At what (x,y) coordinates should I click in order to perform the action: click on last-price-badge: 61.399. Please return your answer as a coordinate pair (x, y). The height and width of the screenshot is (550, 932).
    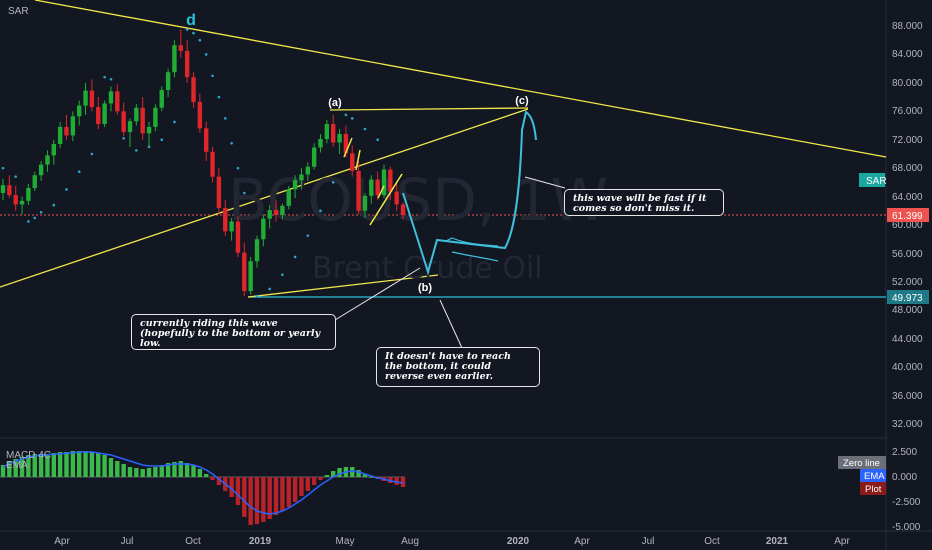
    Looking at the image, I should click on (908, 215).